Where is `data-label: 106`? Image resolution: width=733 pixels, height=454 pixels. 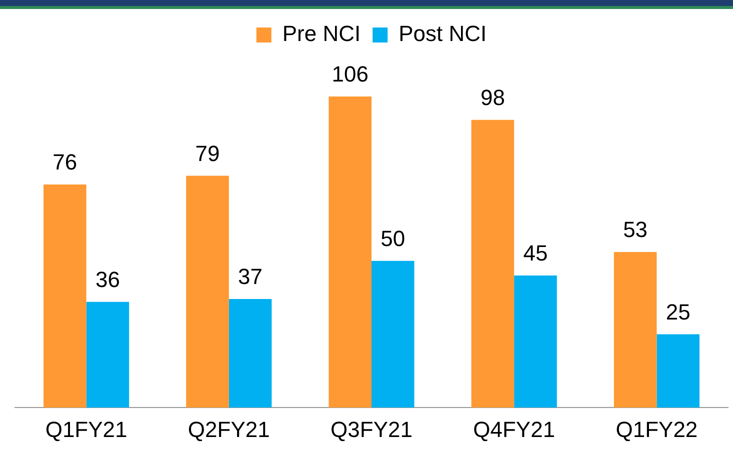 data-label: 106 is located at coordinates (350, 74).